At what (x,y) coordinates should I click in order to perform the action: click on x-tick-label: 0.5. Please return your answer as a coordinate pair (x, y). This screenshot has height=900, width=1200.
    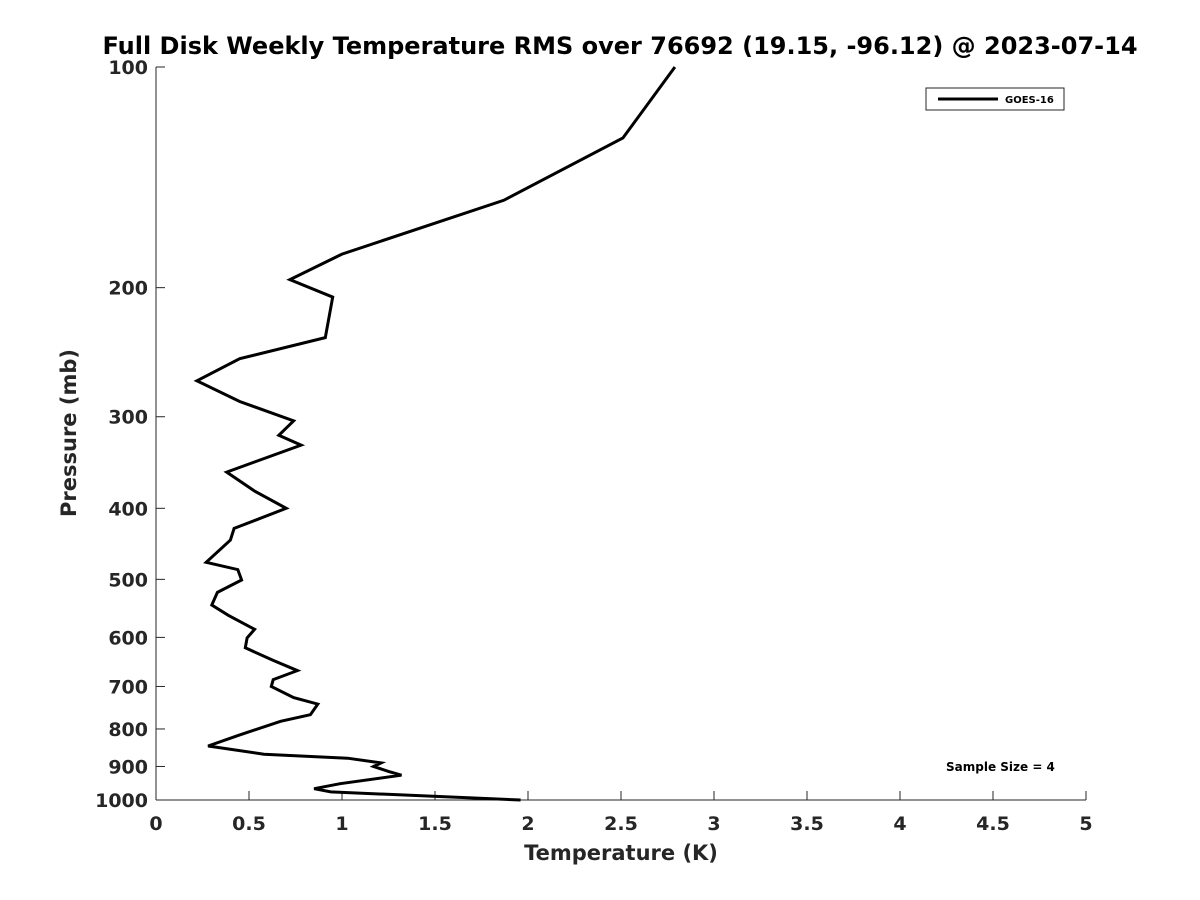
    Looking at the image, I should click on (249, 824).